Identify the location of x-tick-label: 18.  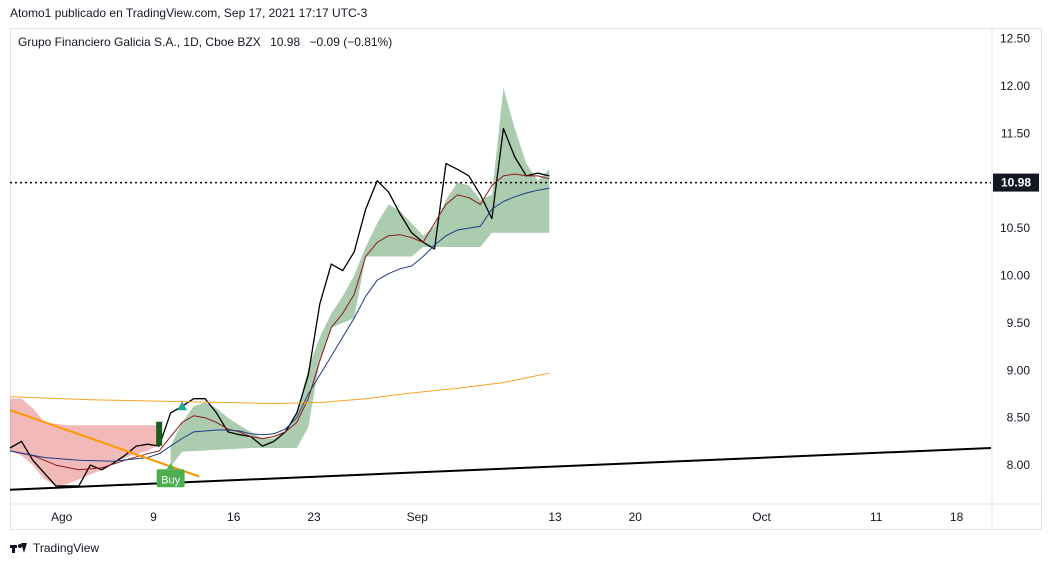
(957, 517).